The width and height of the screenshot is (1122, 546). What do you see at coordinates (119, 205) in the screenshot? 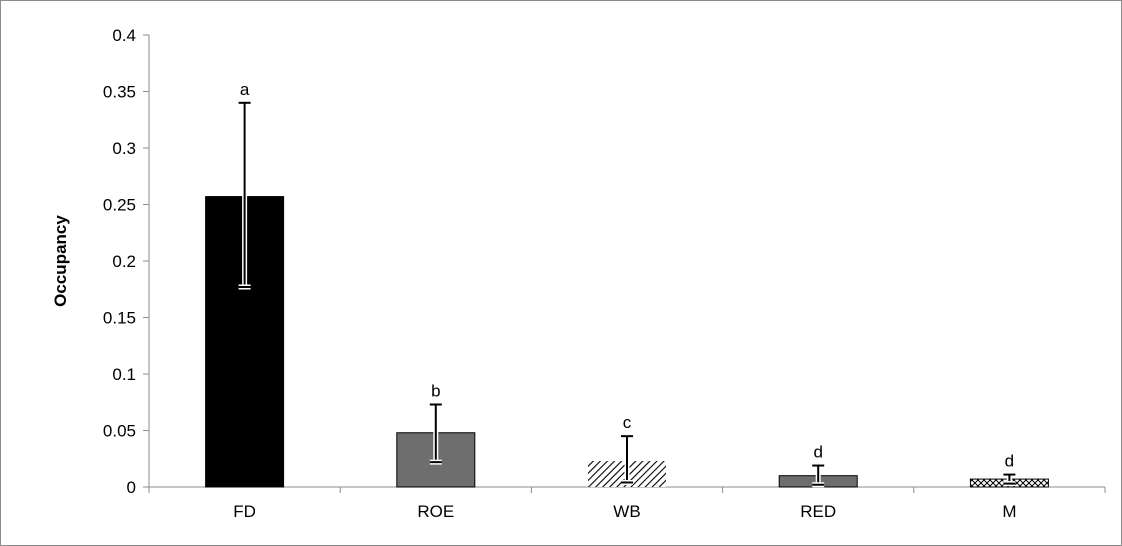
I see `y-tick-label: 0.25` at bounding box center [119, 205].